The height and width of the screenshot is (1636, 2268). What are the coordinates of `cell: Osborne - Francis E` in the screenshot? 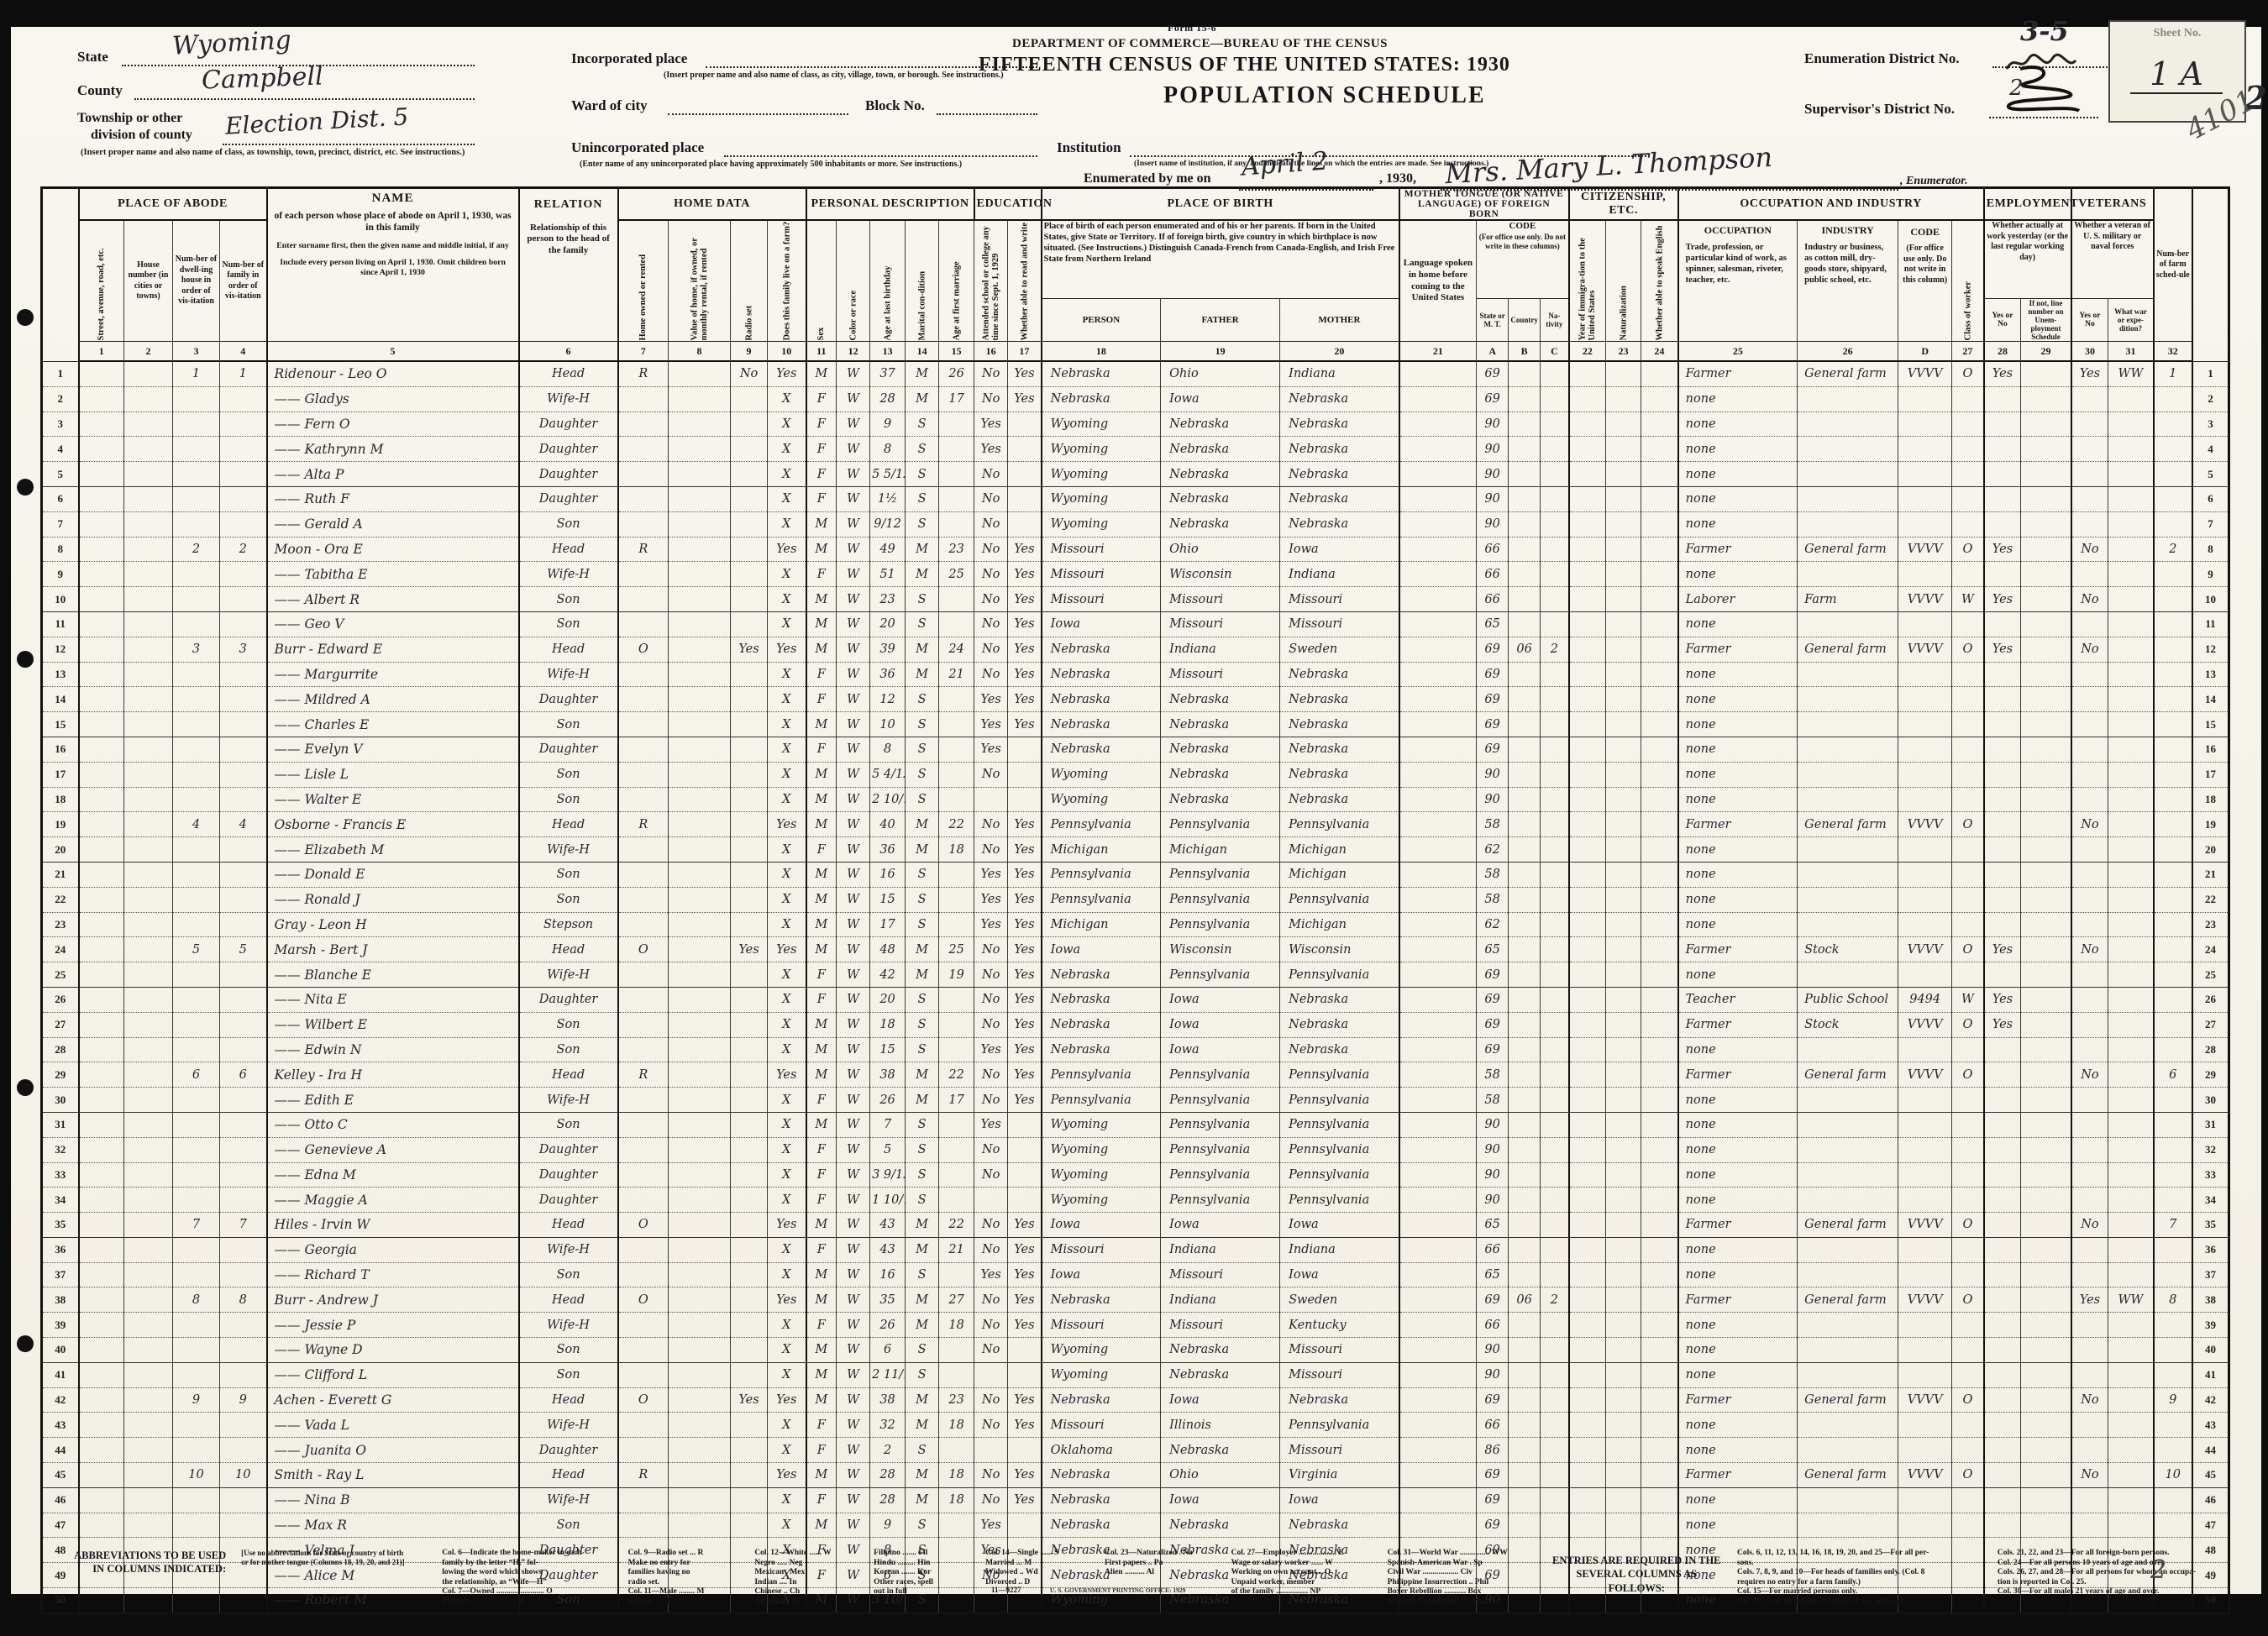 It's located at (393, 824).